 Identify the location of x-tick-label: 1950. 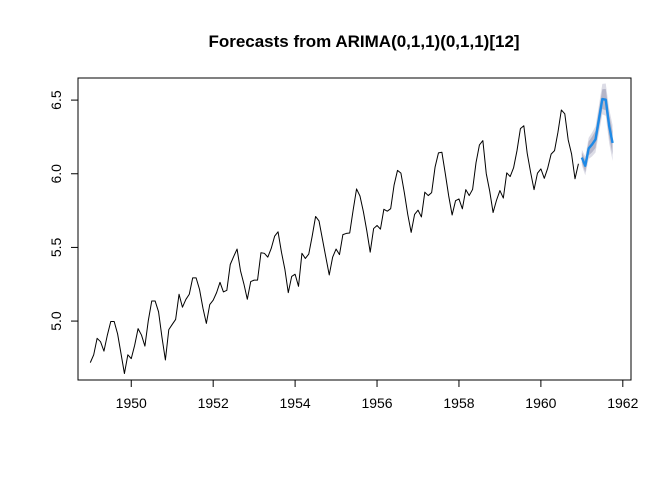
(131, 403).